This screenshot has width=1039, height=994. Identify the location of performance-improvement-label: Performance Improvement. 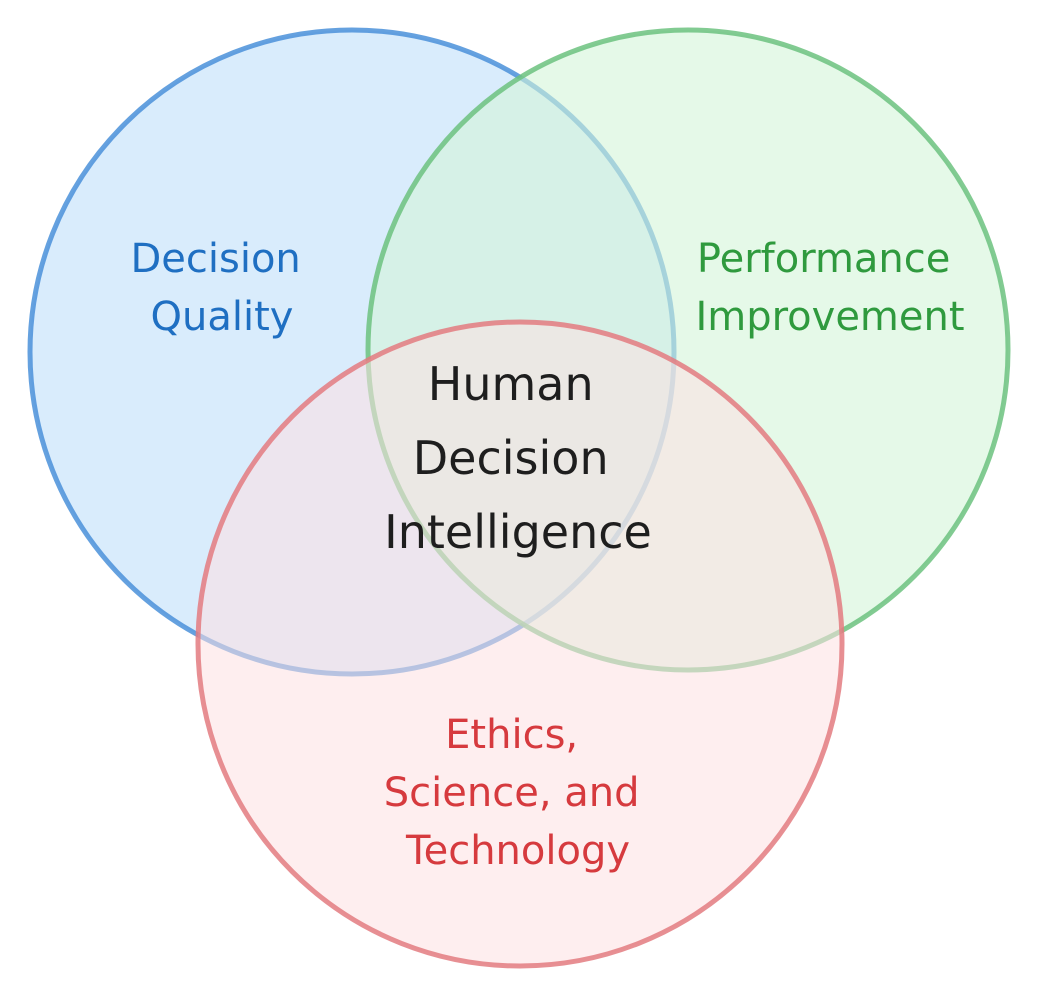
(829, 288).